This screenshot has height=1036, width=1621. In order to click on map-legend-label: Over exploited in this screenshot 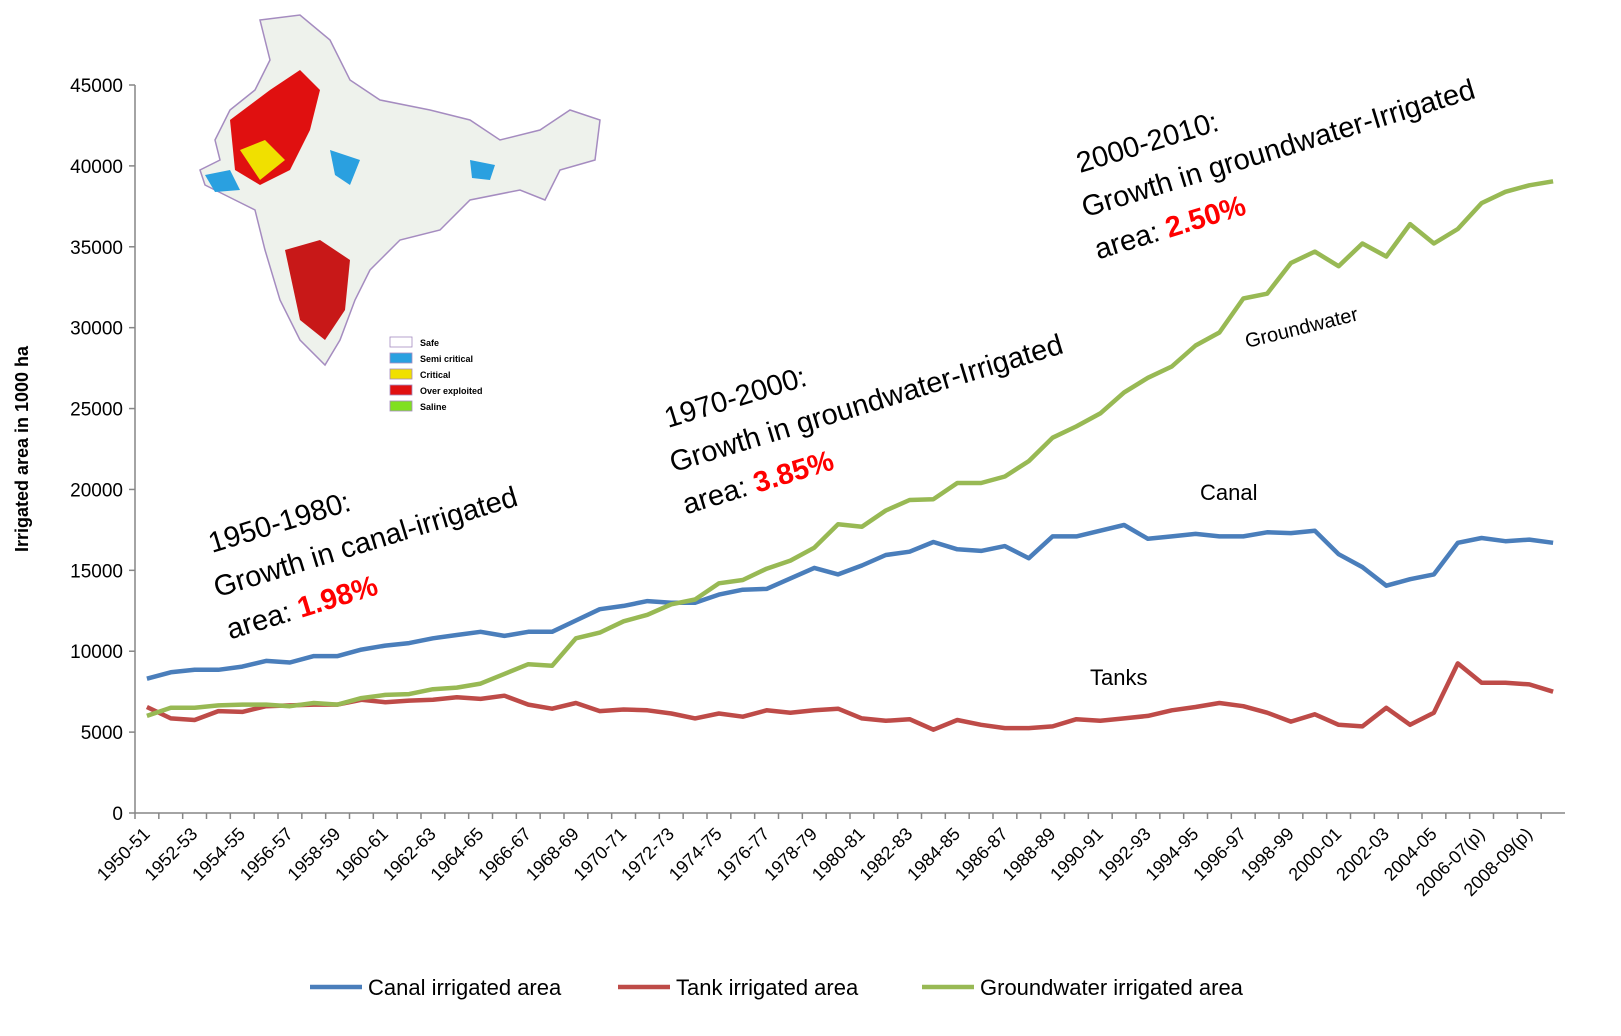, I will do `click(451, 391)`.